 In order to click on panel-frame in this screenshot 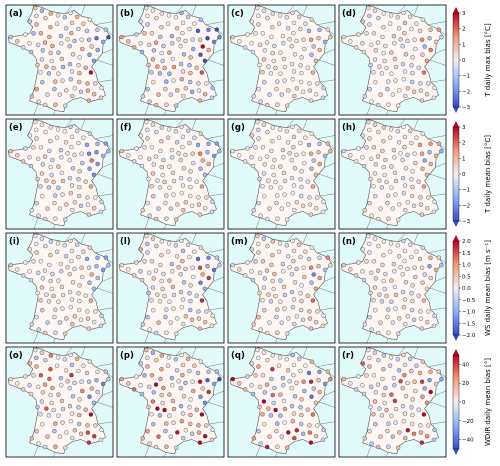, I will do `click(170, 60)`.